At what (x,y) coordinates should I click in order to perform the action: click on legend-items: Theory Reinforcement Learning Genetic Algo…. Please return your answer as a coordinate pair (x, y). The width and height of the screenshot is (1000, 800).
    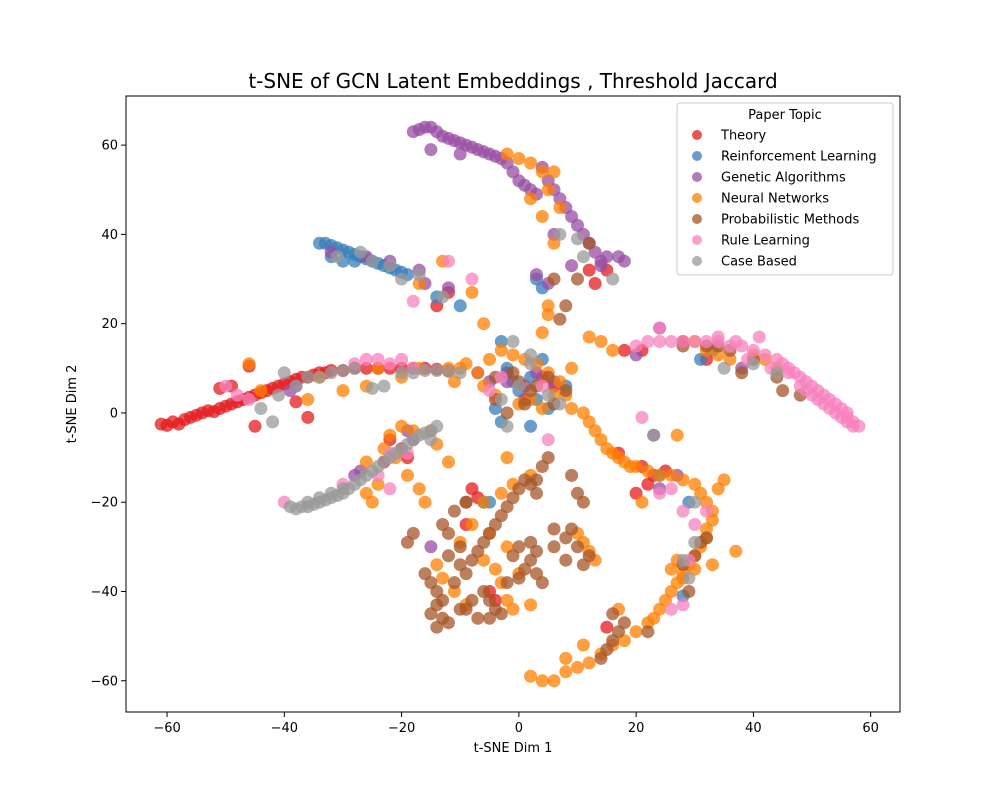
    Looking at the image, I should click on (784, 199).